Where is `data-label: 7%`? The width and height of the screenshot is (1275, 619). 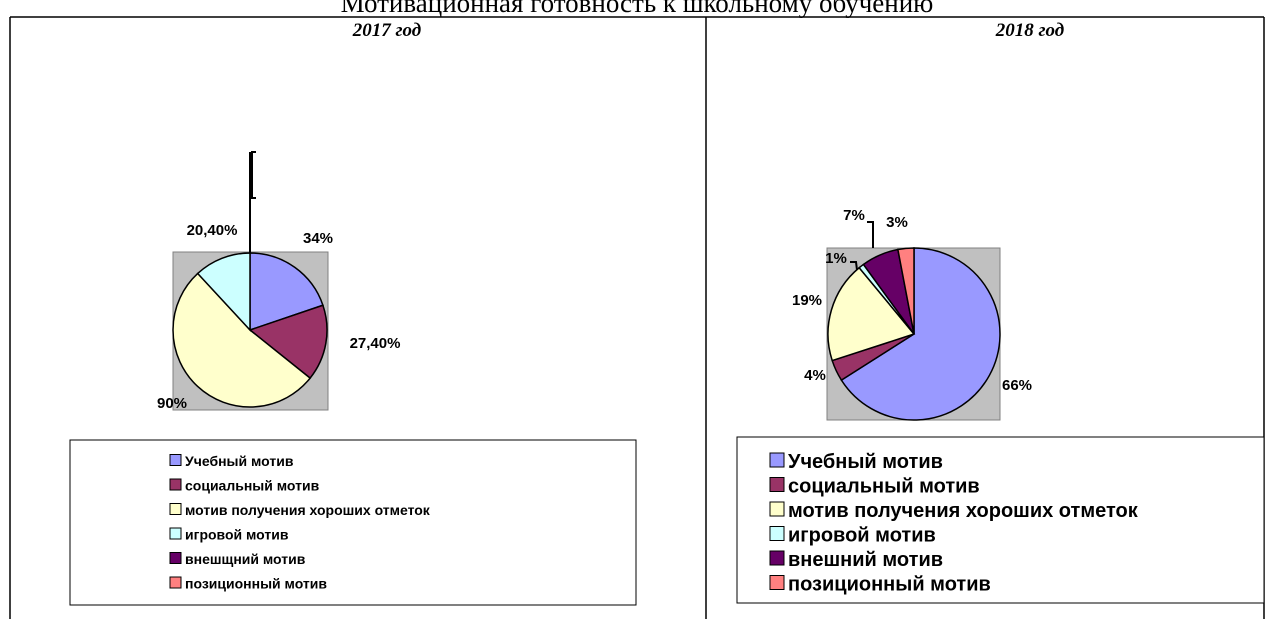
data-label: 7% is located at coordinates (854, 215).